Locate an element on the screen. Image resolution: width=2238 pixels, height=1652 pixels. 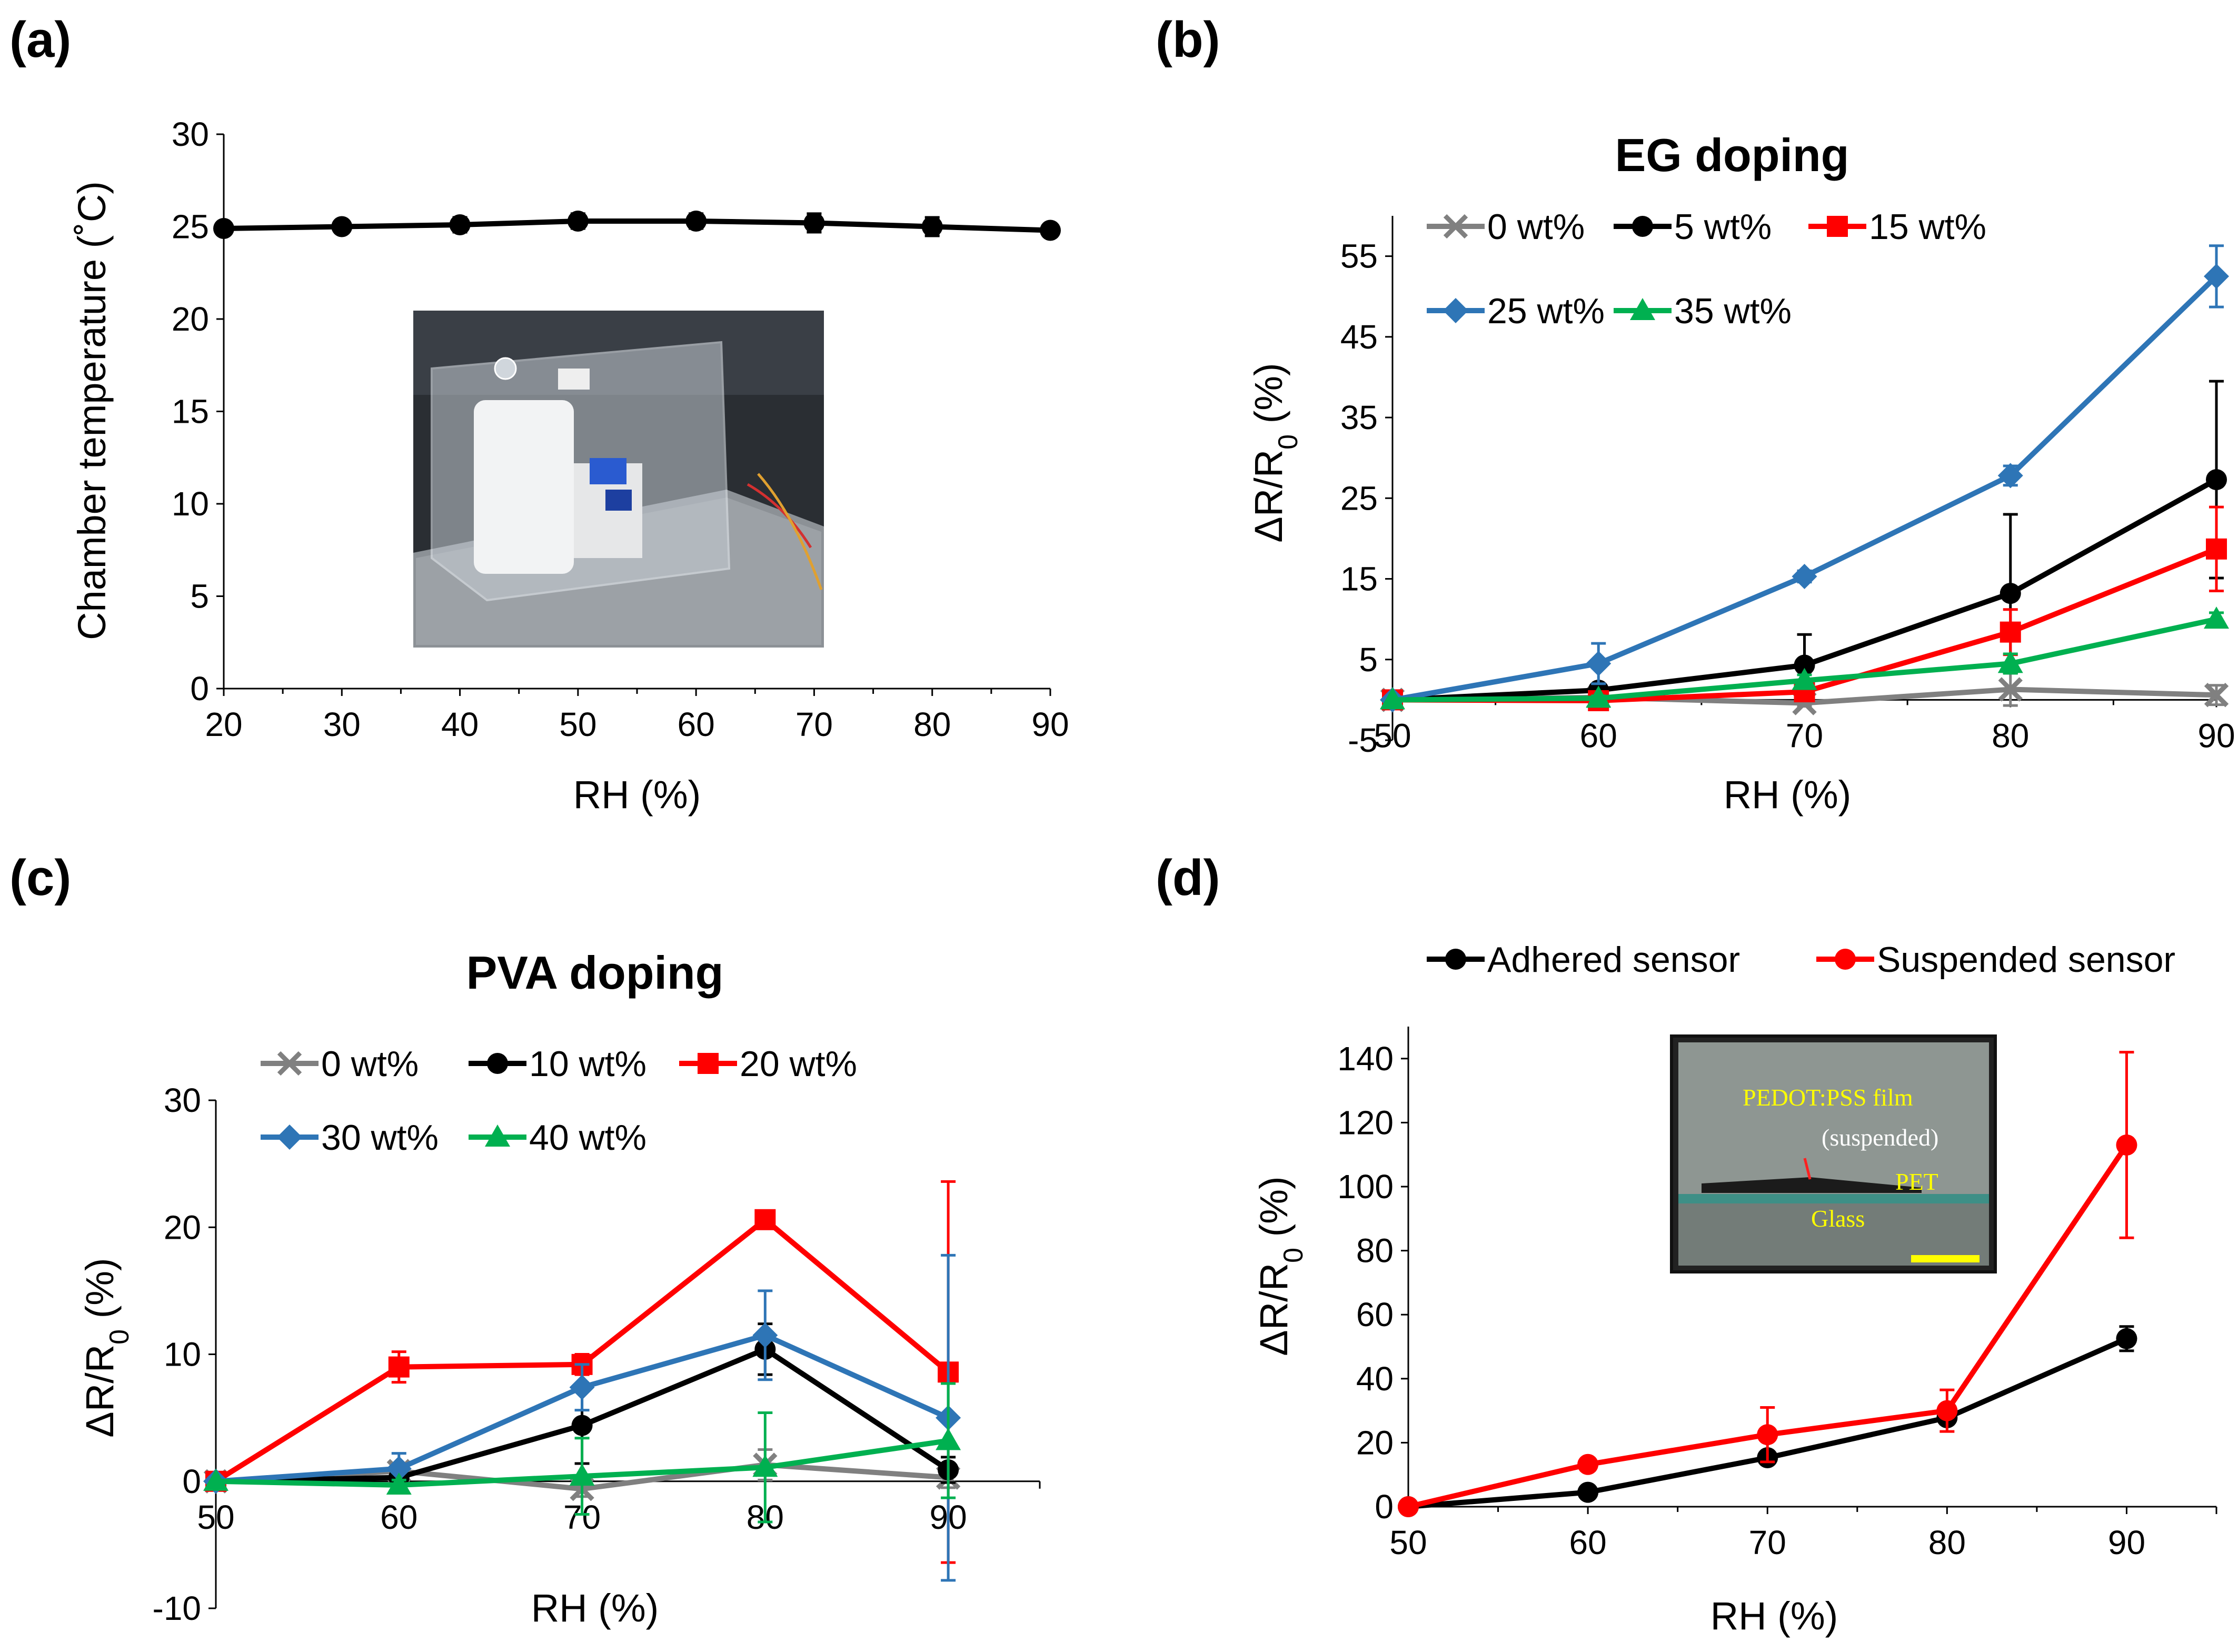
legend-label: 5 wt% is located at coordinates (1723, 227).